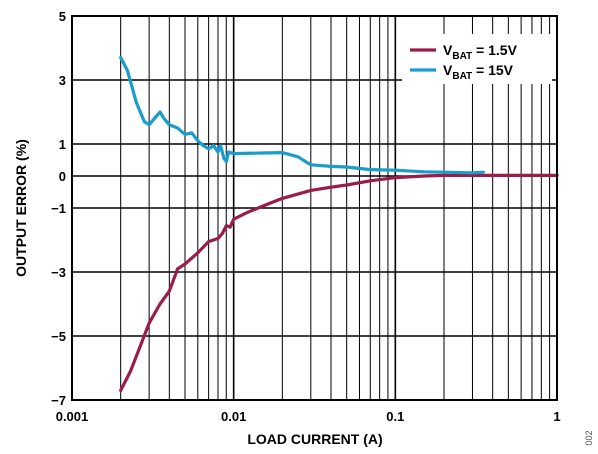  What do you see at coordinates (21, 208) in the screenshot?
I see `y-axis-label: OUTPUT ERROR (%)` at bounding box center [21, 208].